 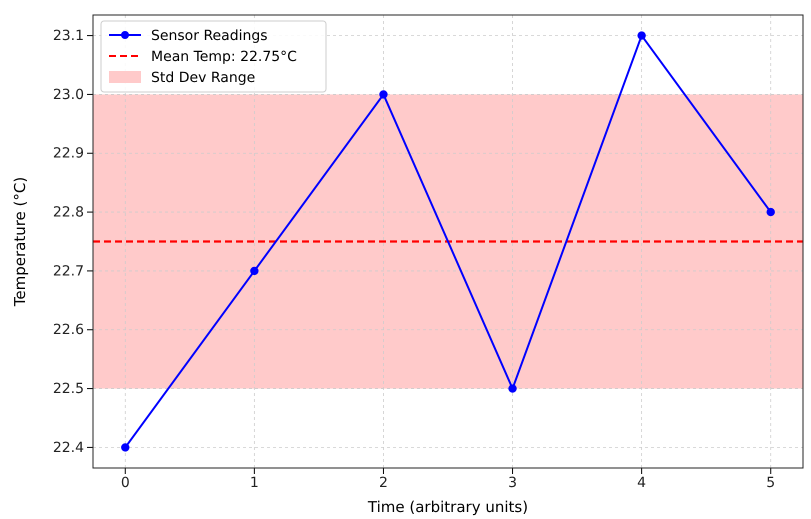 I want to click on x-tick-label: 0, so click(x=125, y=482).